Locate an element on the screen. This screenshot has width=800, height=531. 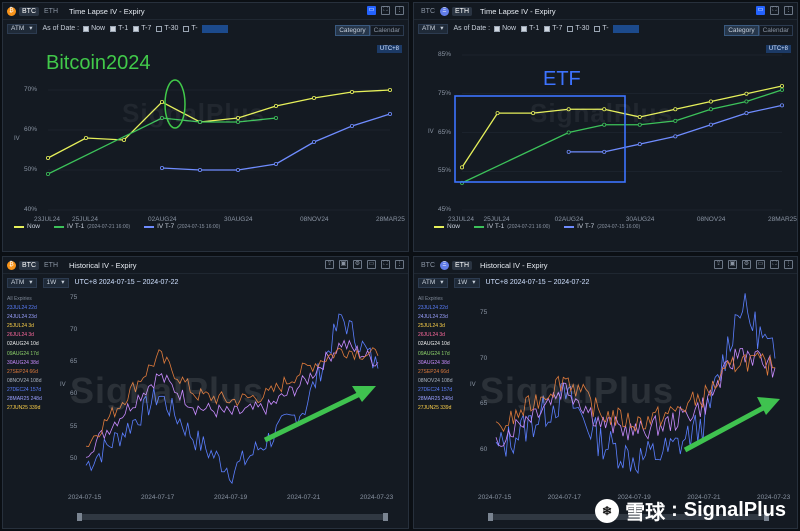
x-tick-label: 2024-07-21 is located at coordinates (704, 497).